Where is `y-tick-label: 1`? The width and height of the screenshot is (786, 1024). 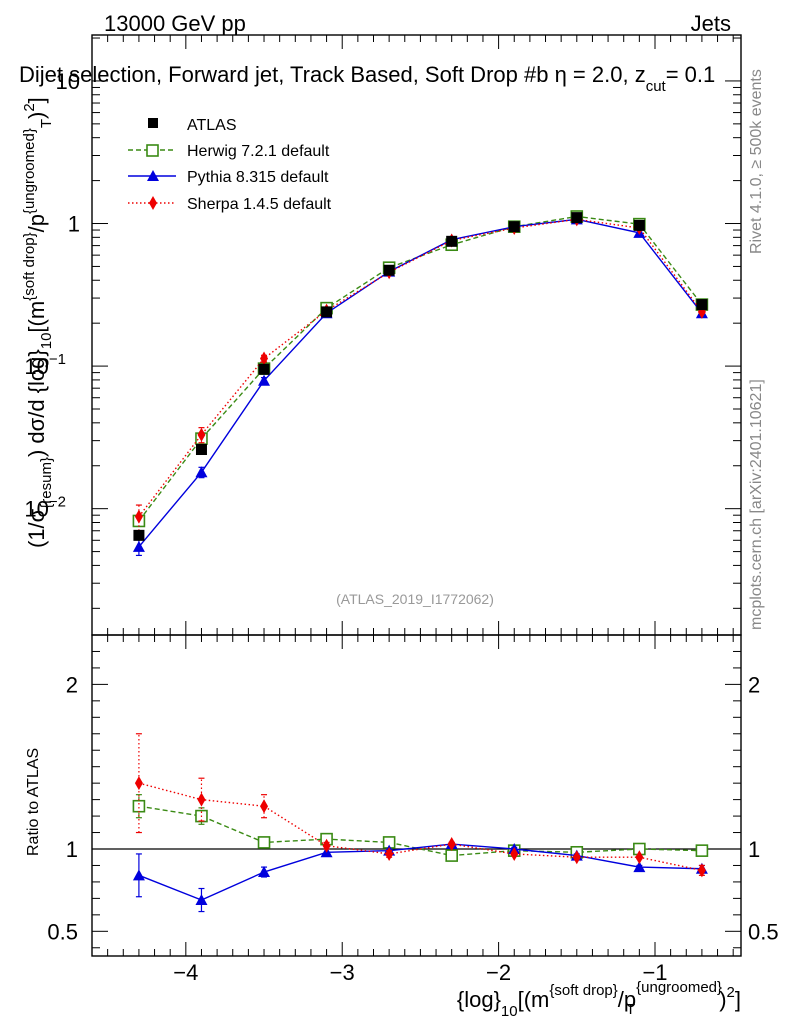
y-tick-label: 1 is located at coordinates (74, 224).